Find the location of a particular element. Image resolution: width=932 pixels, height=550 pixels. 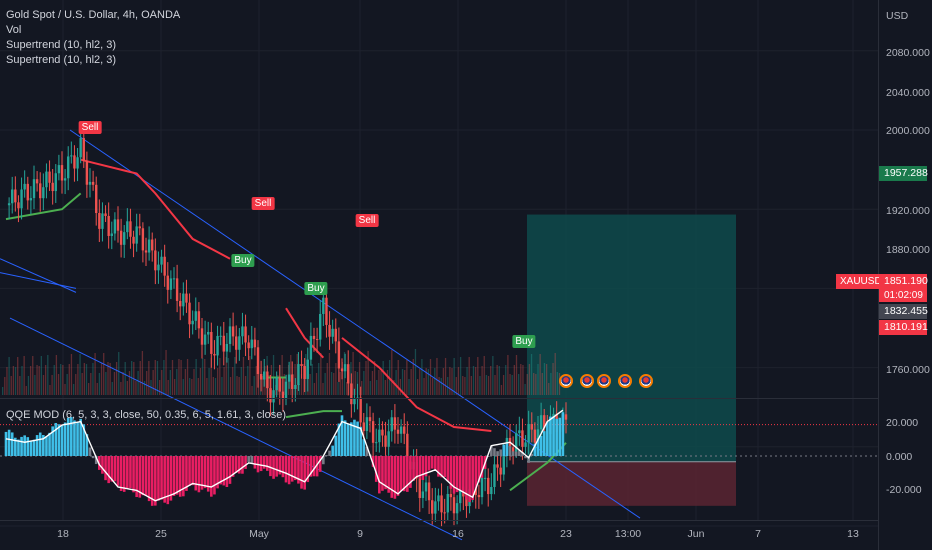

sell-signal: Sell is located at coordinates (367, 220).